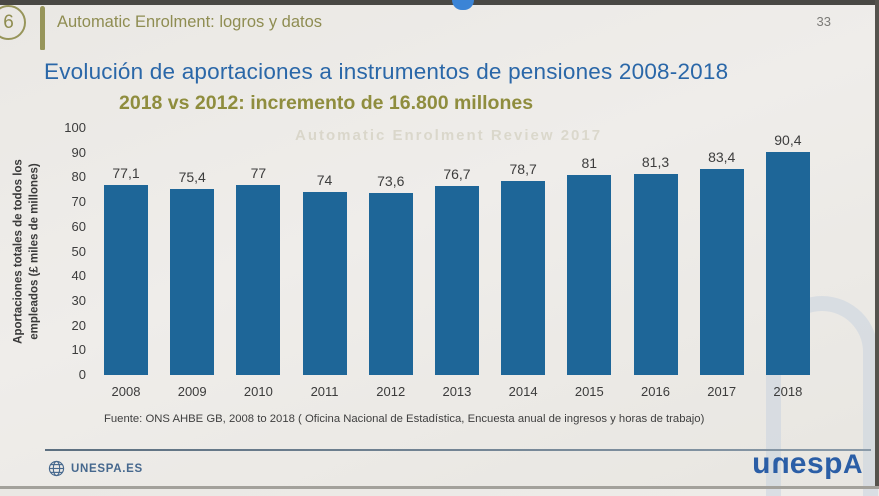 Image resolution: width=879 pixels, height=496 pixels. Describe the element at coordinates (788, 391) in the screenshot. I see `x-axis-tick: 2018` at that location.